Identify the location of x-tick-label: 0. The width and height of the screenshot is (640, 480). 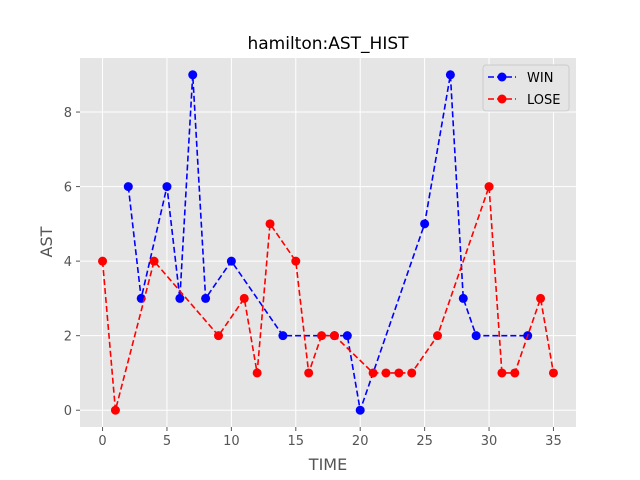
(102, 441).